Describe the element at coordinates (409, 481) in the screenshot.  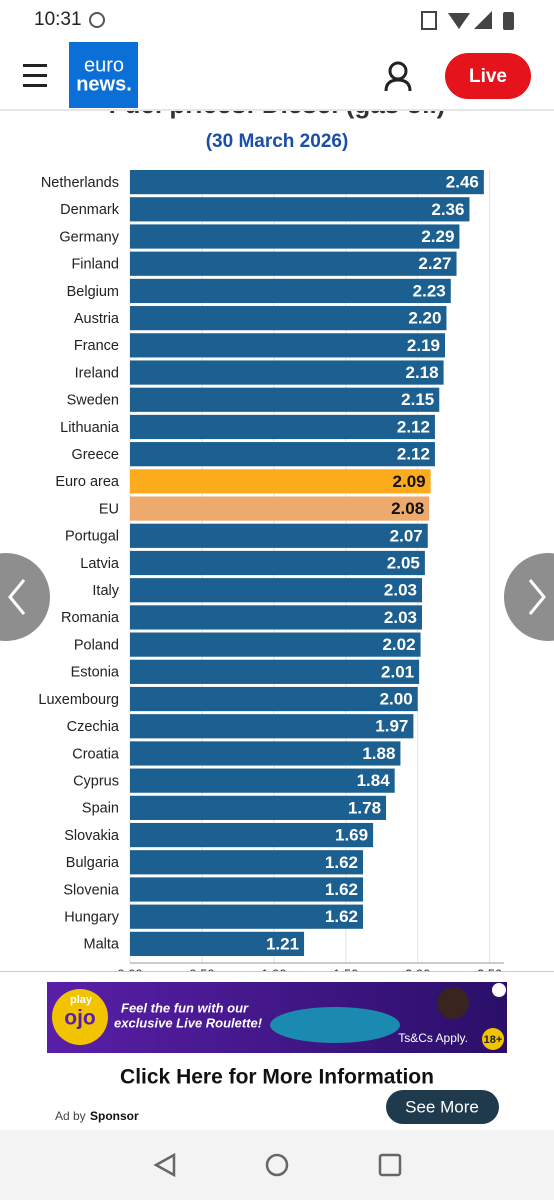
I see `value-label: 2.09` at that location.